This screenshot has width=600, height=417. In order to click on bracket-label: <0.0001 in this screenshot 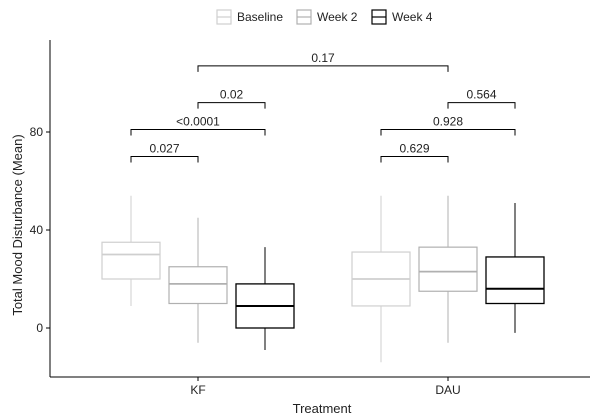, I will do `click(198, 122)`.